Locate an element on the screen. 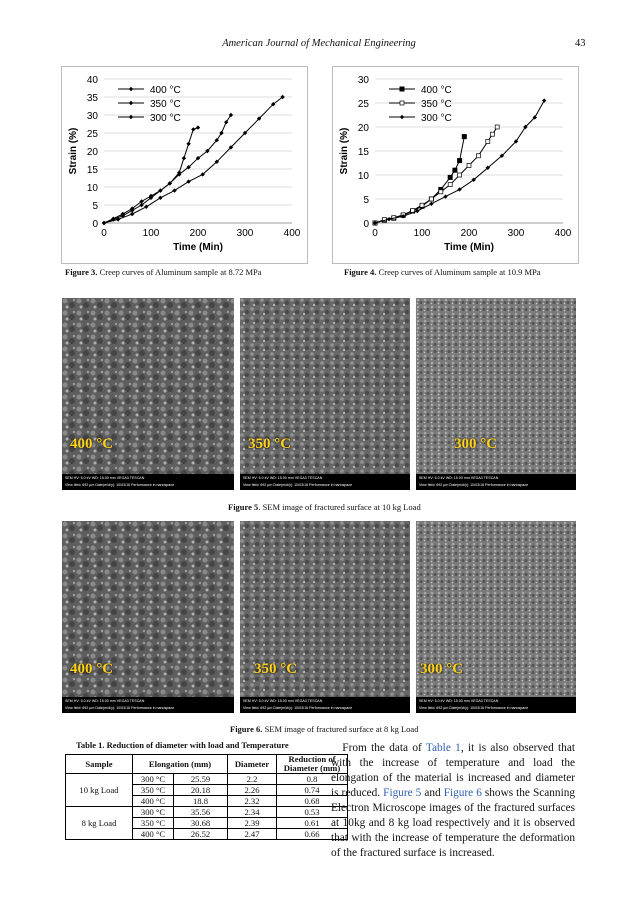  sem-temp-label: 350 °C is located at coordinates (276, 669).